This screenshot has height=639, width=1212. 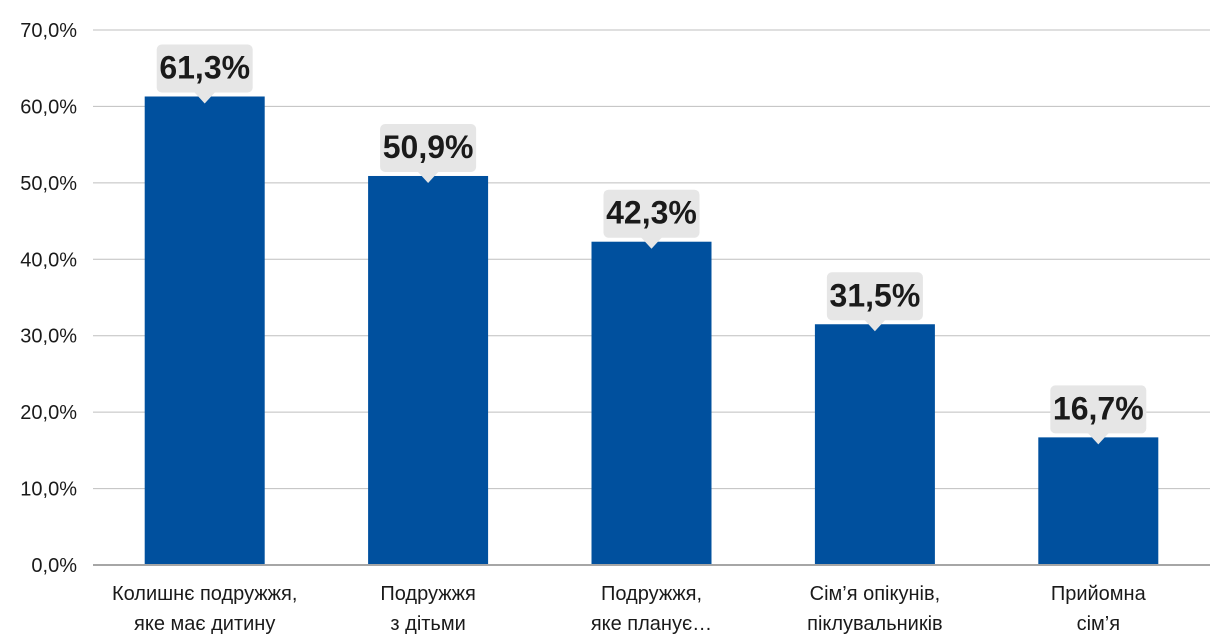 I want to click on y-tick-label: 50,0%, so click(x=48, y=184).